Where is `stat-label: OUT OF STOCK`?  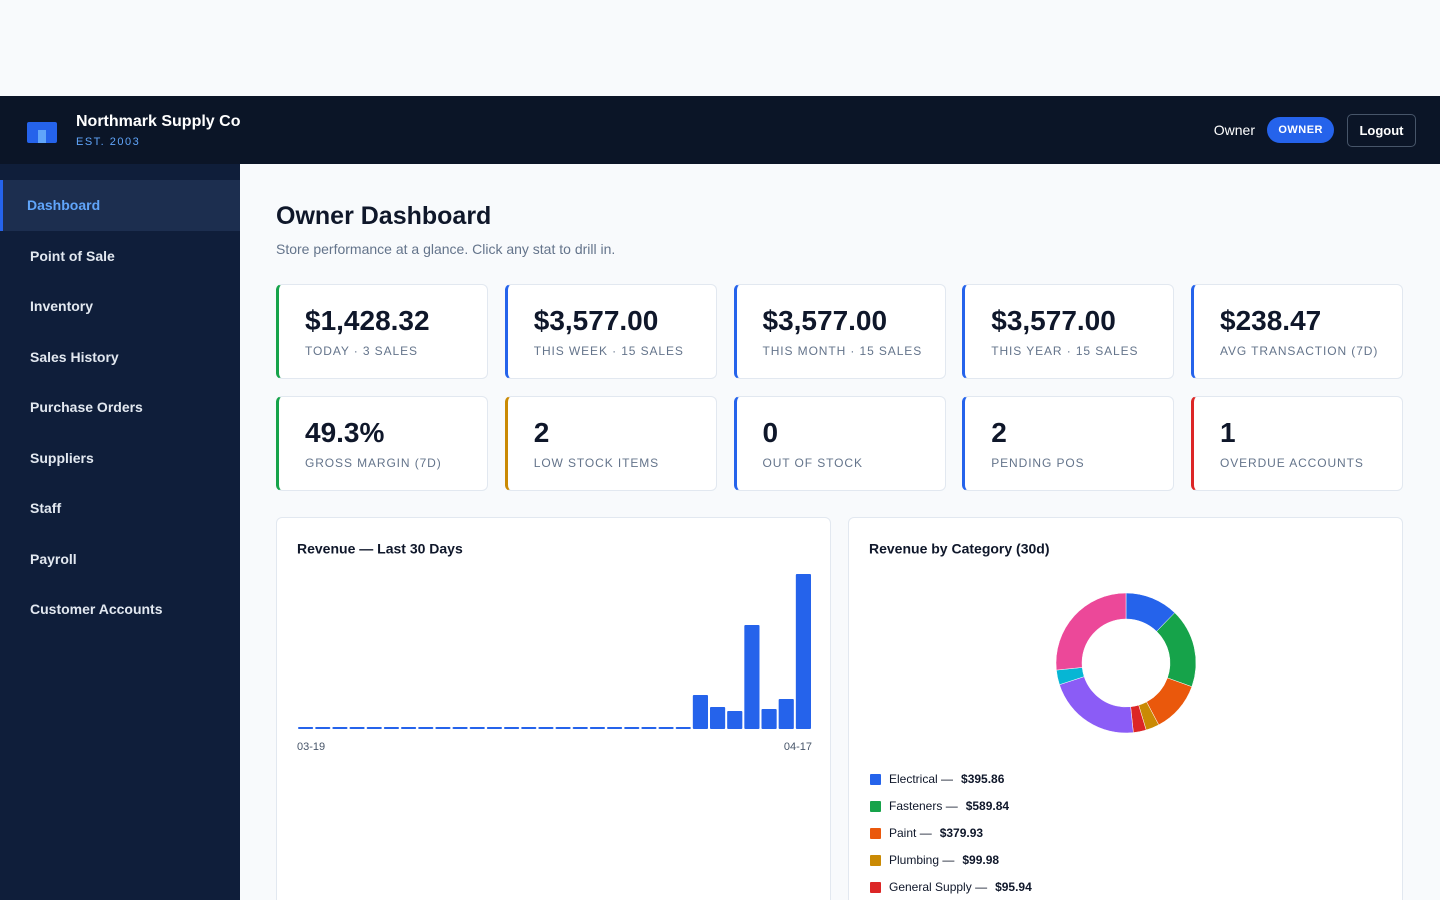 stat-label: OUT OF STOCK is located at coordinates (812, 463).